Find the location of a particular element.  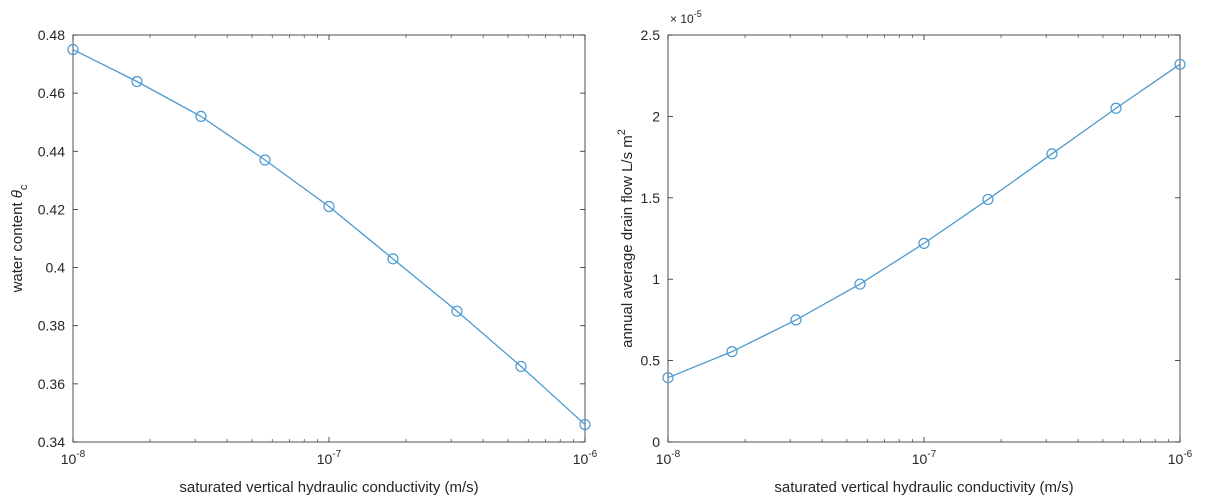

y-axis-multiplier: × 10⁻⁵ is located at coordinates (686, 17).